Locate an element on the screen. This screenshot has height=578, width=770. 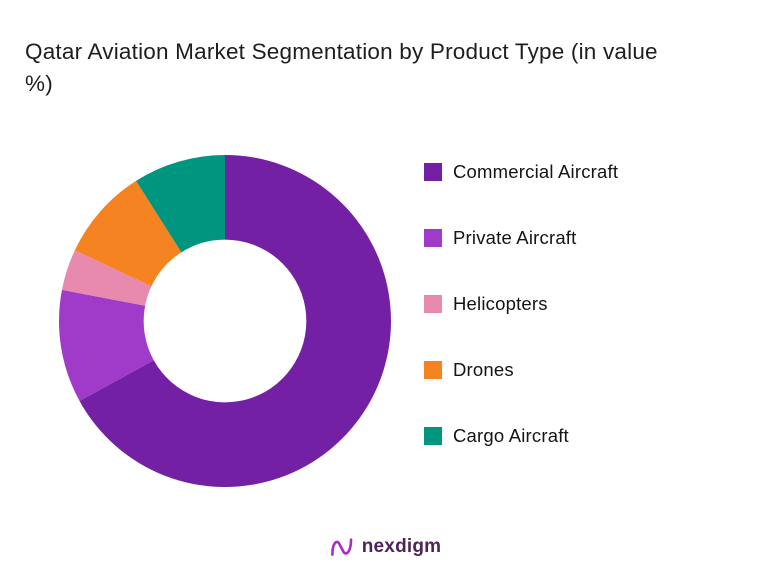
legend-label-private-aircraft: Private Aircraft is located at coordinates (515, 237).